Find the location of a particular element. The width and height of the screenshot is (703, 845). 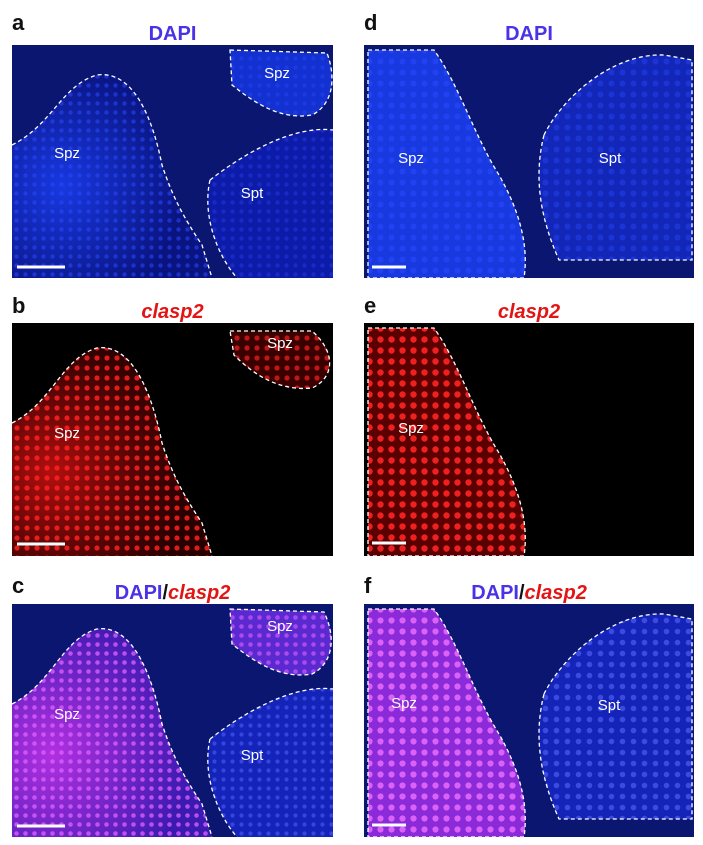

panel-e-title: clasp2 is located at coordinates (529, 312).